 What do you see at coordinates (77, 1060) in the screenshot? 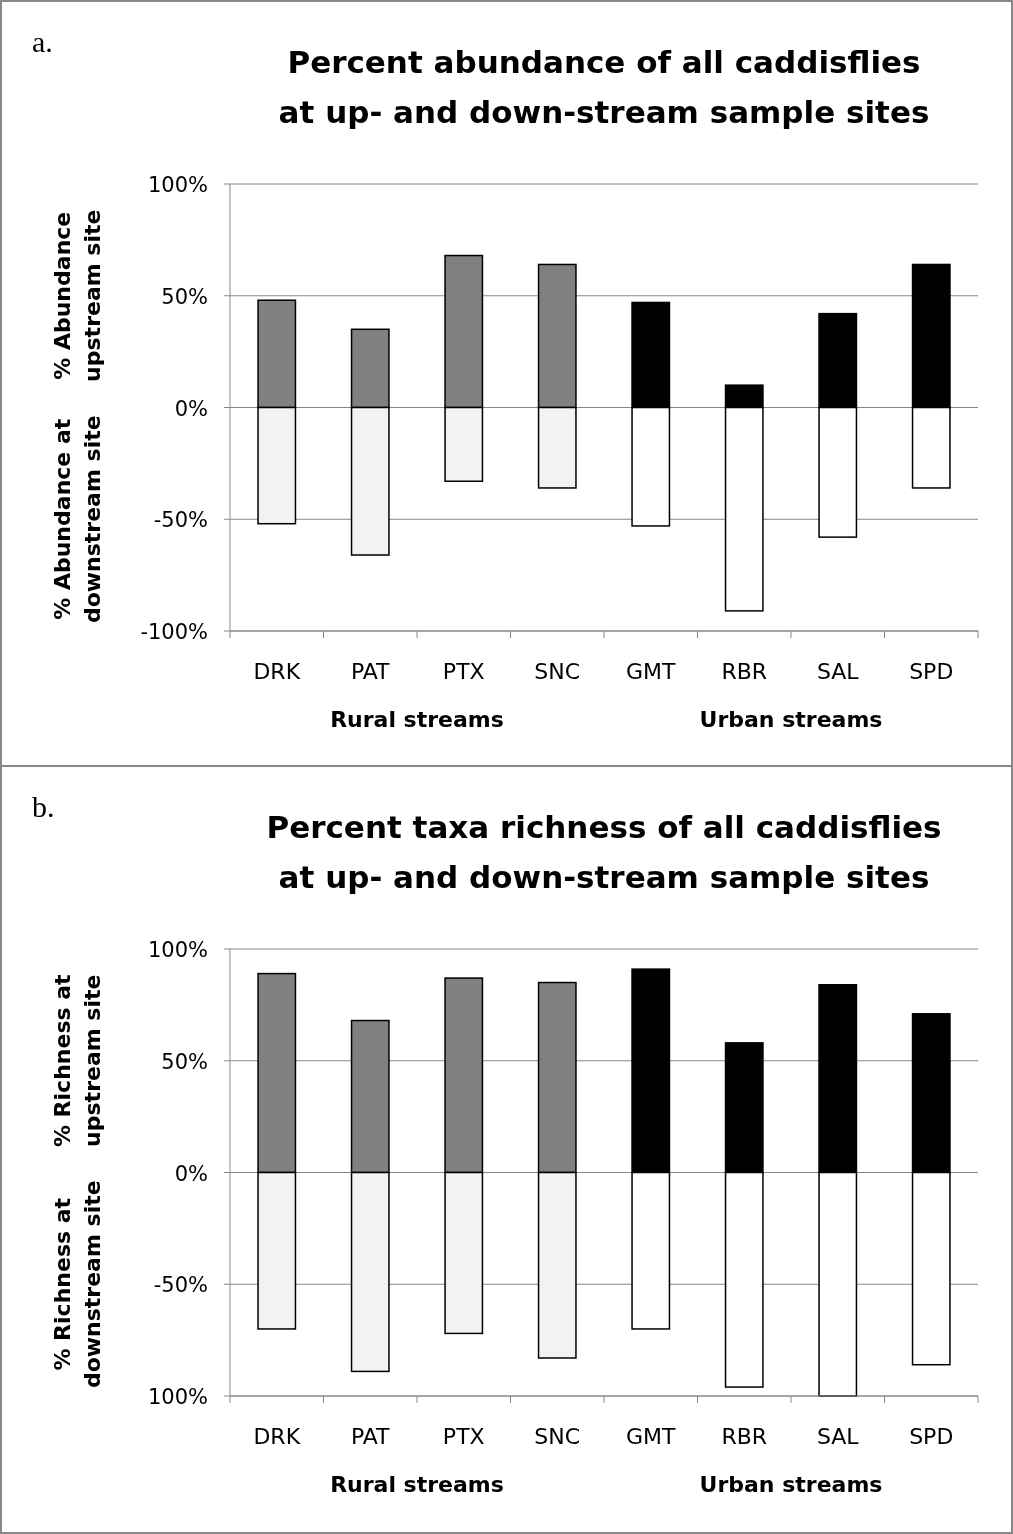
I see `y-axis-title: % Richness at upstream site` at bounding box center [77, 1060].